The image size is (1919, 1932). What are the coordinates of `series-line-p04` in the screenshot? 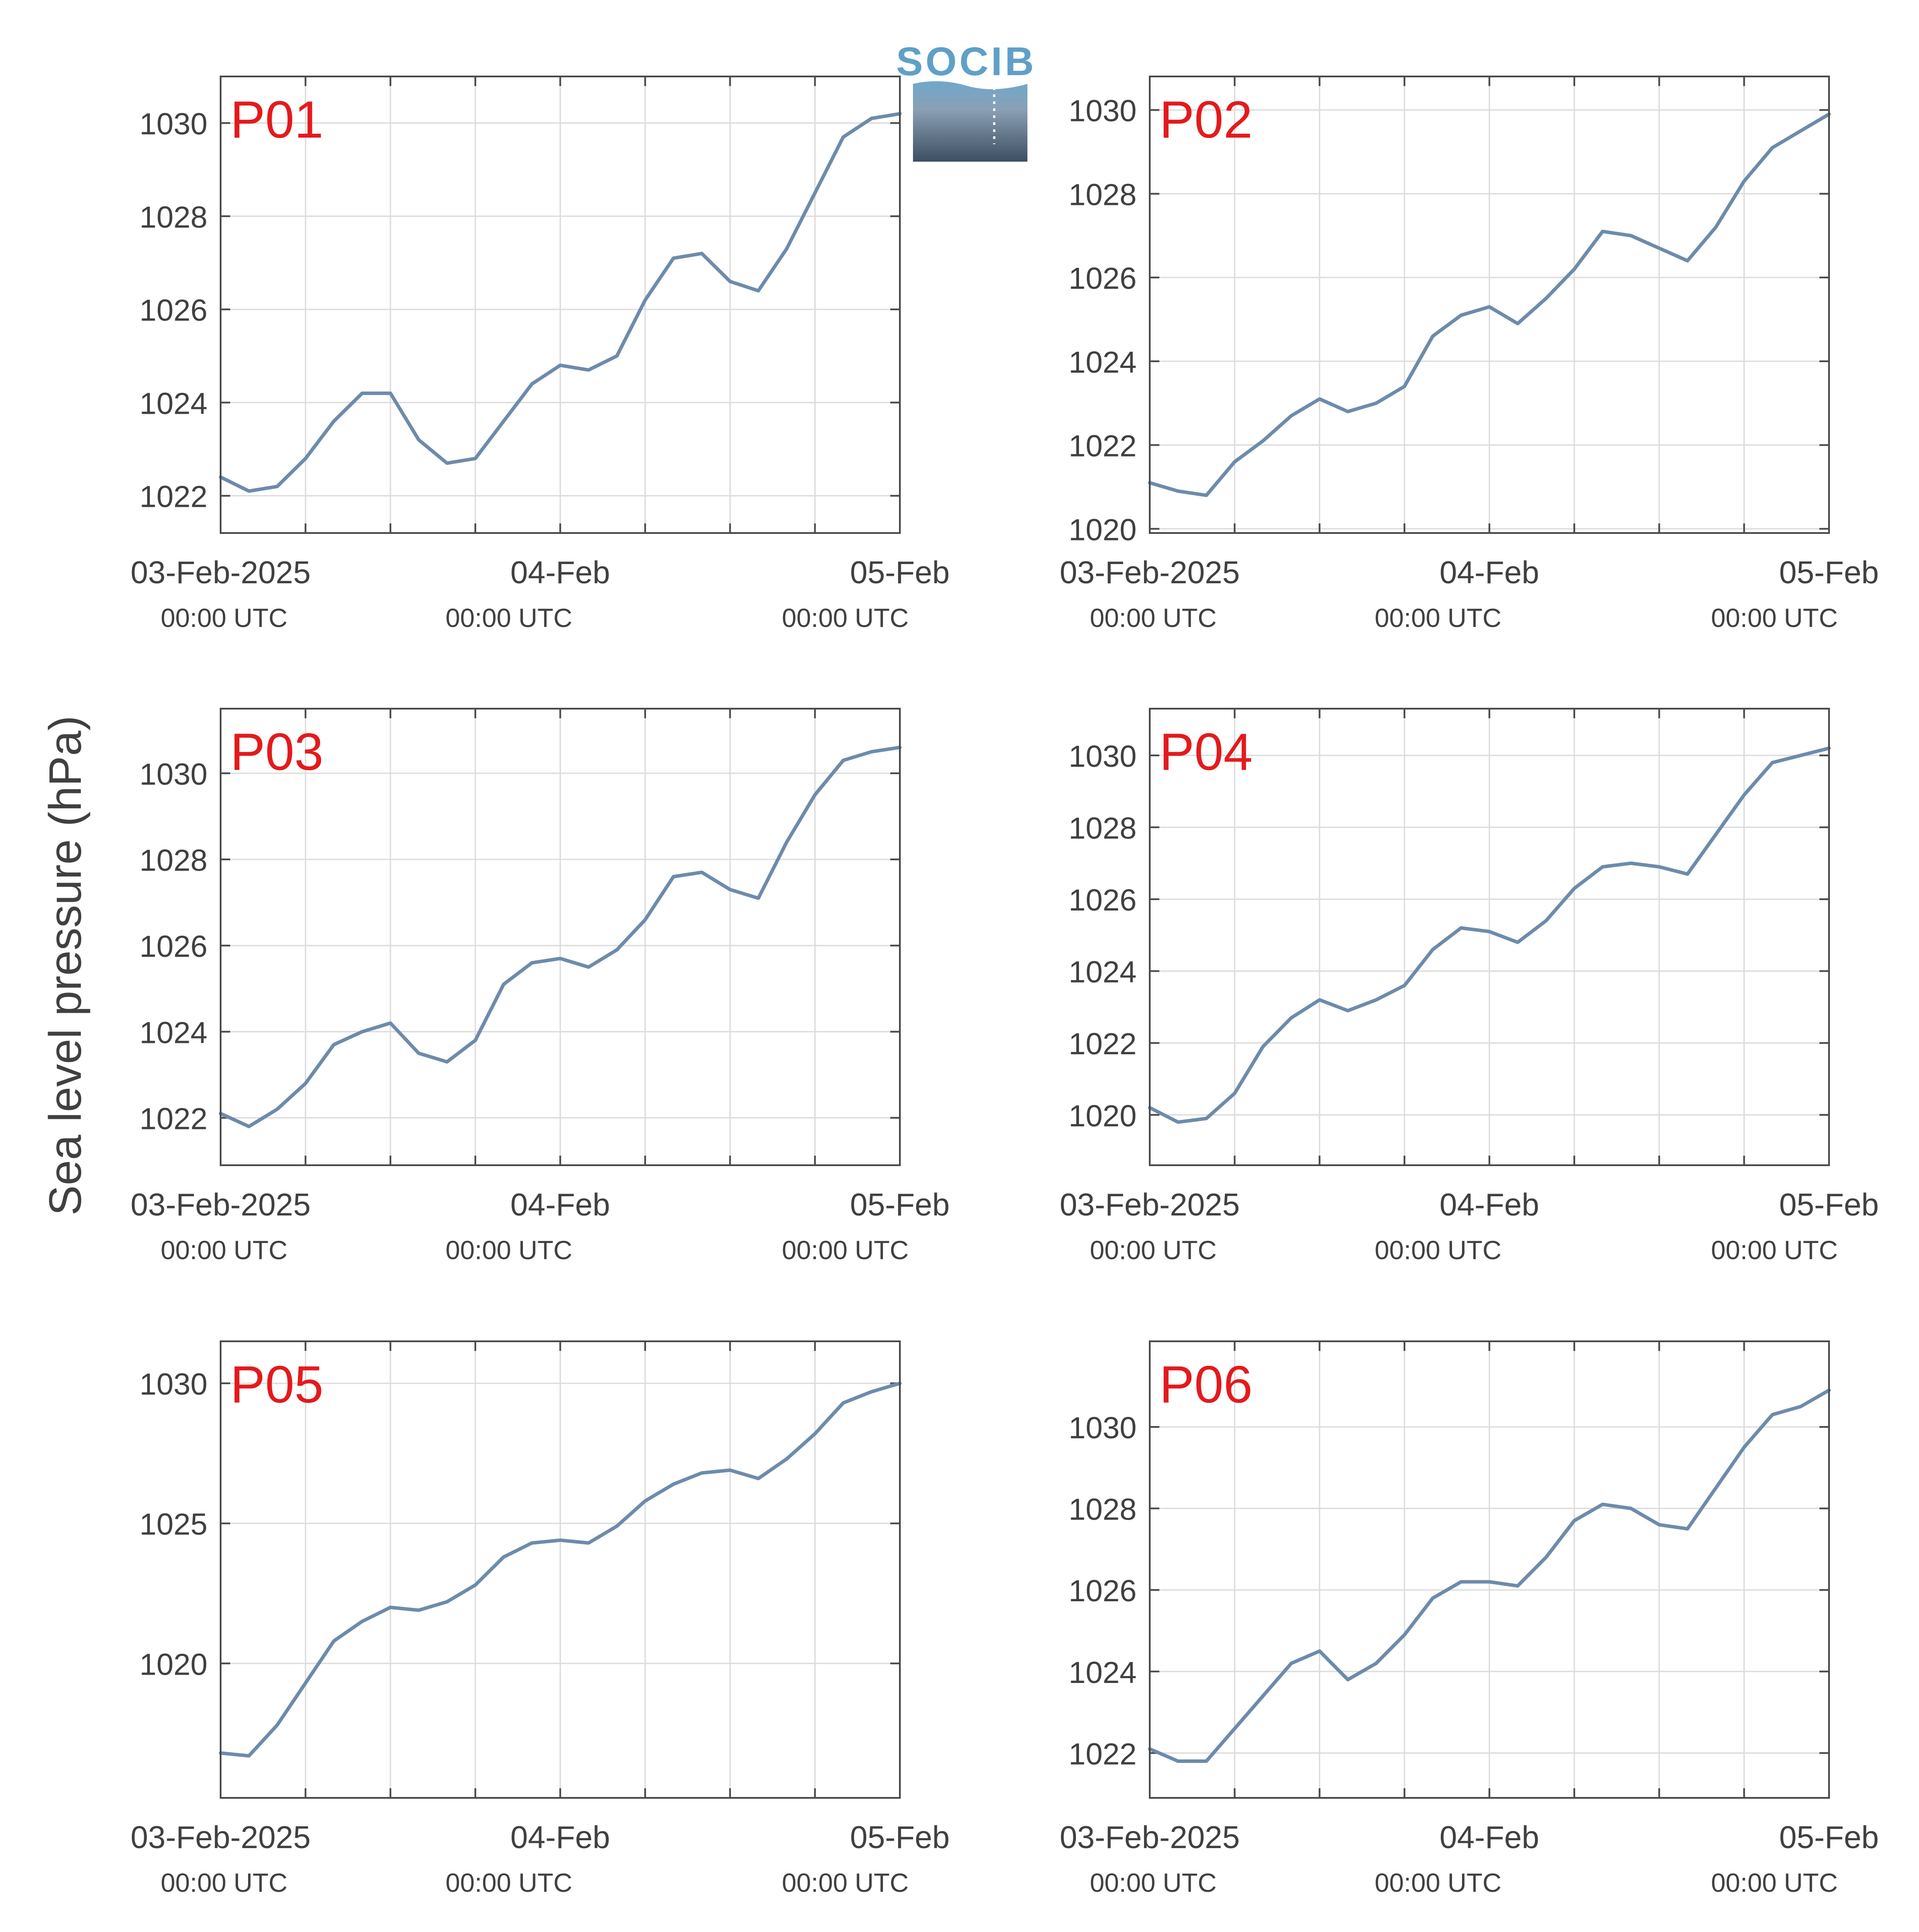 It's located at (1489, 935).